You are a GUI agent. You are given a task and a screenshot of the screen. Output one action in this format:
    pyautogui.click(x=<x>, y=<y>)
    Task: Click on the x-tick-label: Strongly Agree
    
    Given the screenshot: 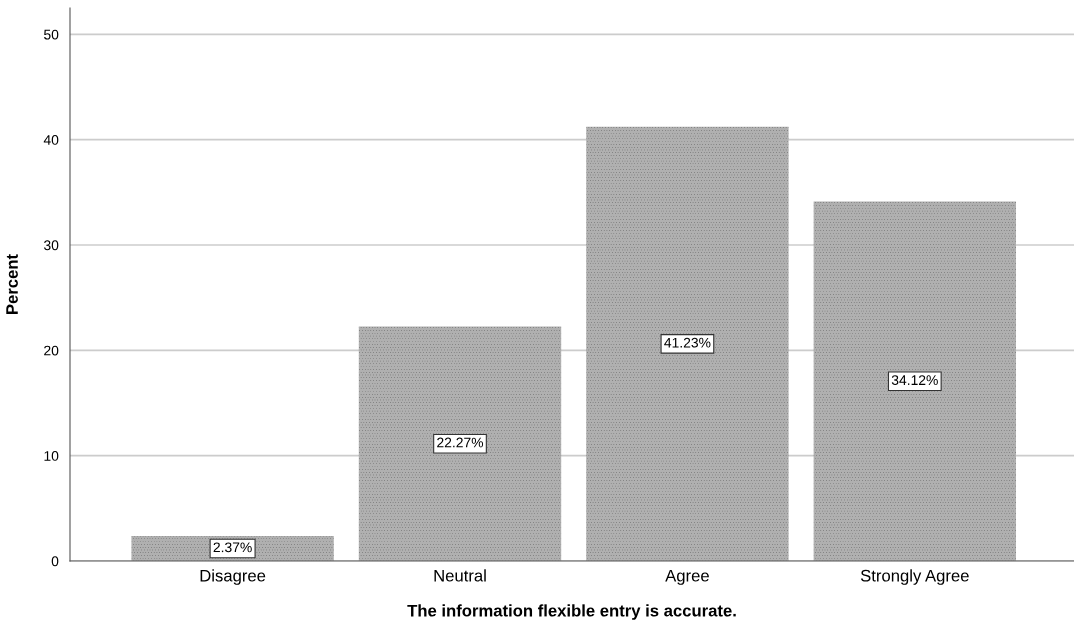 What is the action you would take?
    pyautogui.click(x=914, y=577)
    